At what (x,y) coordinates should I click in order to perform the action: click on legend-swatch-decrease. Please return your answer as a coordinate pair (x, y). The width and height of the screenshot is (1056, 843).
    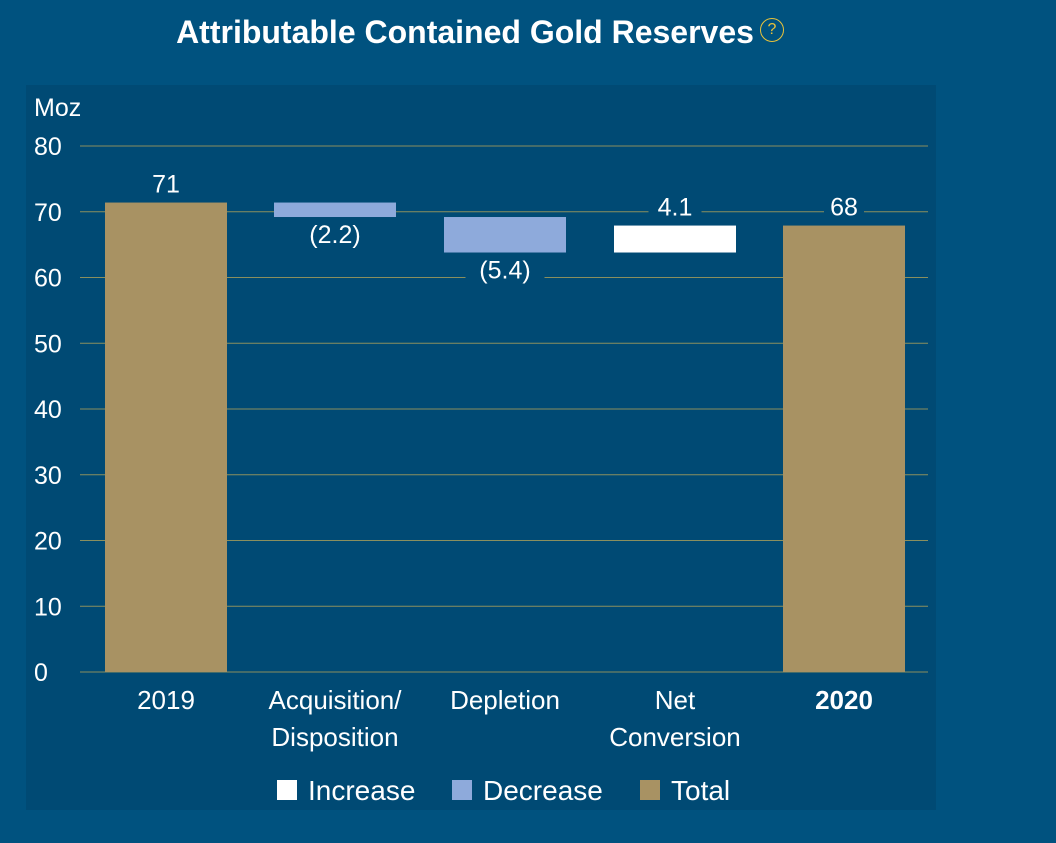
    Looking at the image, I should click on (462, 790).